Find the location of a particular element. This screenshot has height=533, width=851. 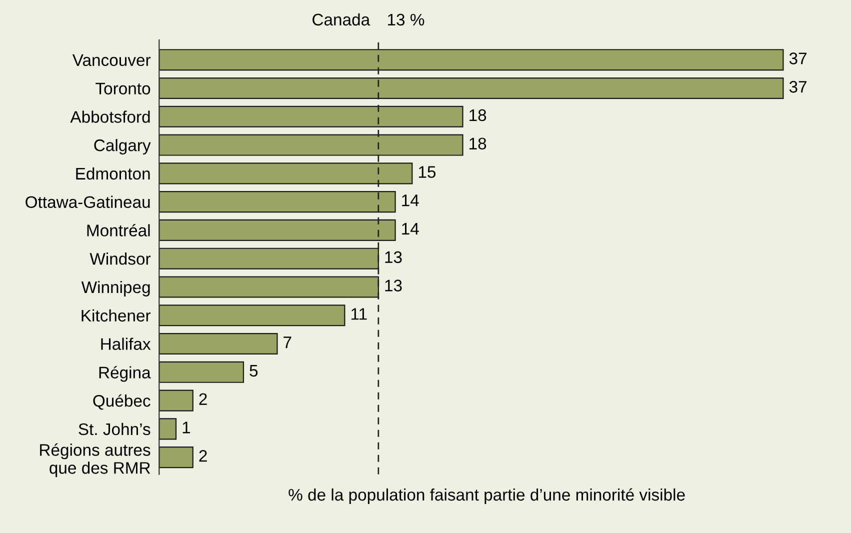

y-tick-label: Régina is located at coordinates (125, 374).